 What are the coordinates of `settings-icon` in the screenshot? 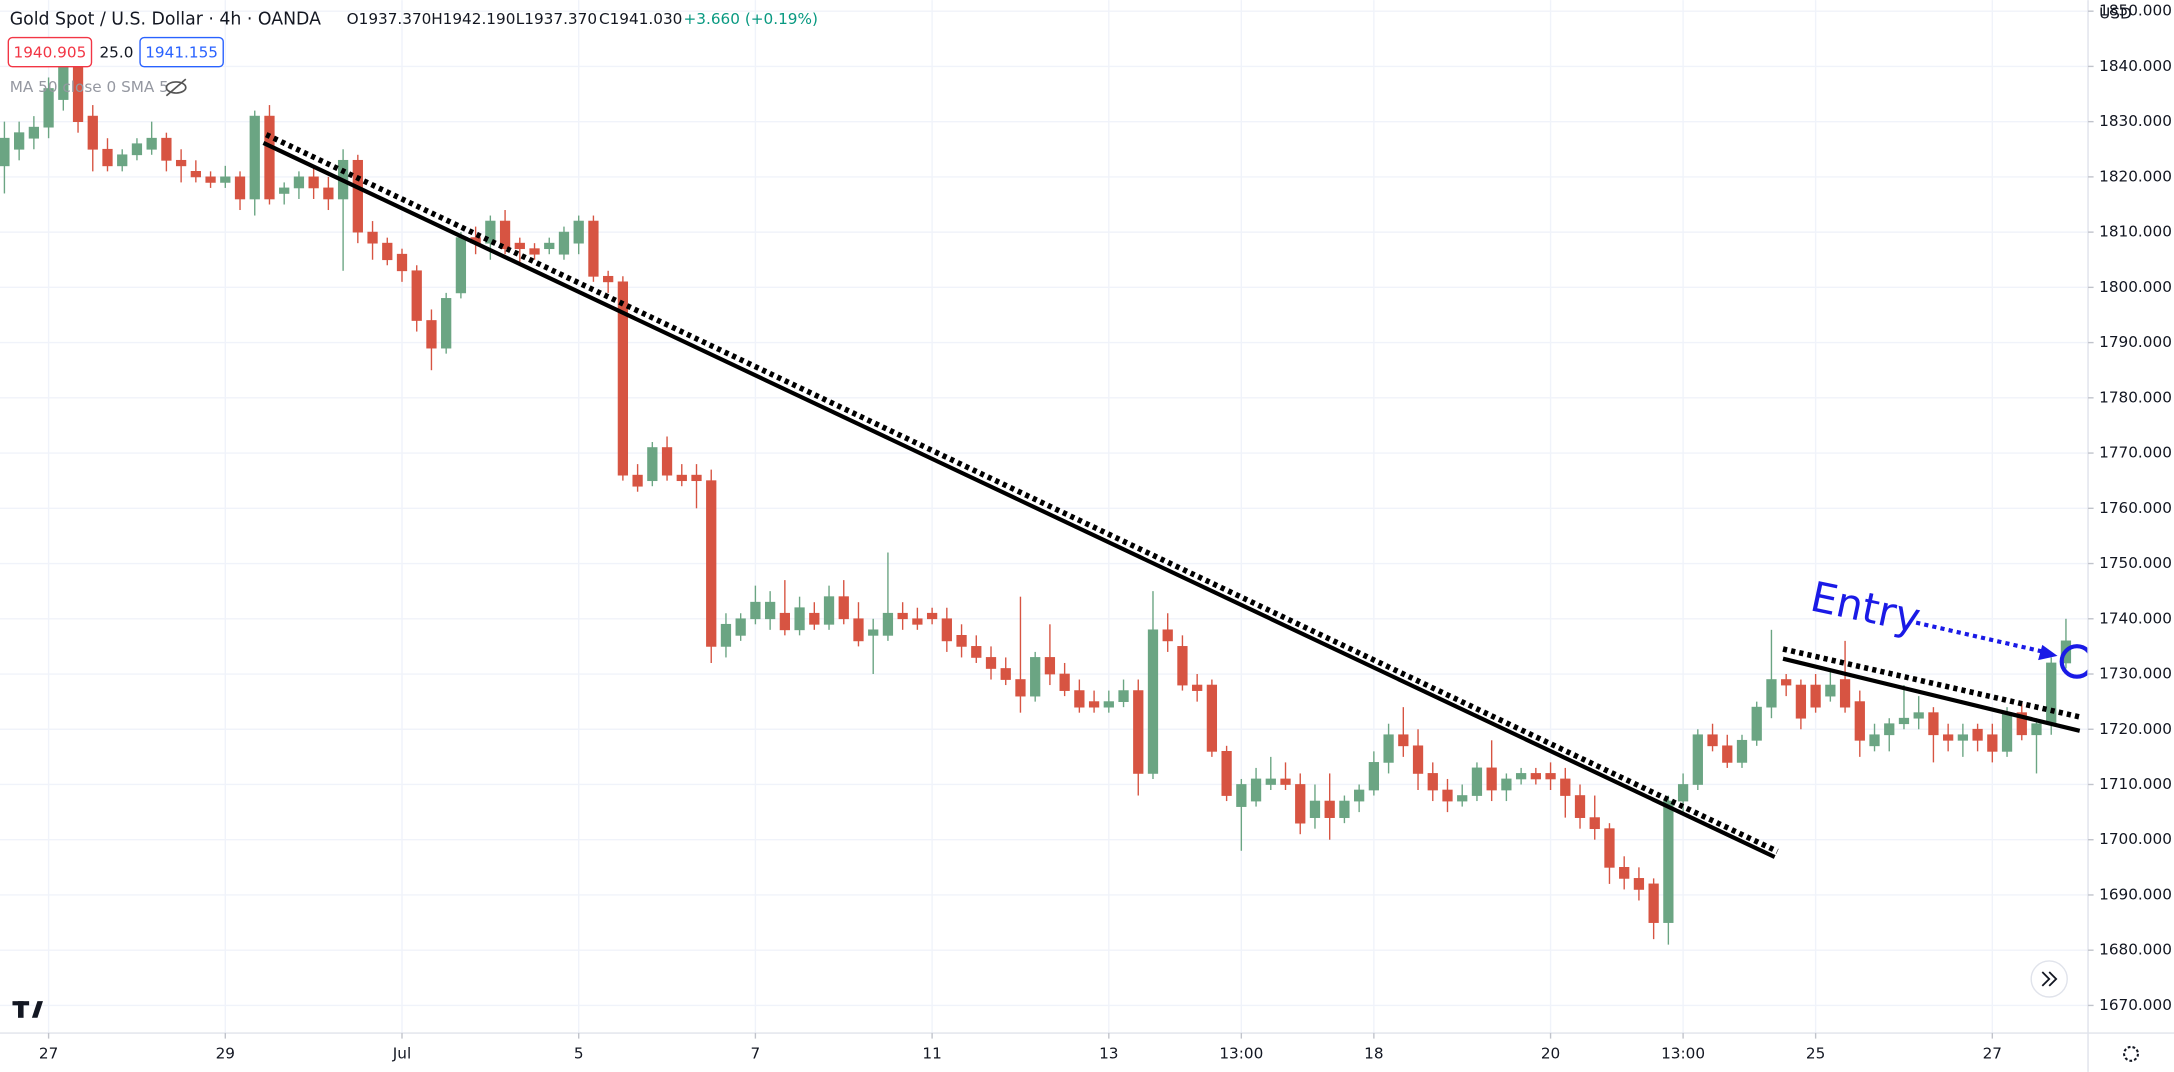 It's located at (2131, 1053).